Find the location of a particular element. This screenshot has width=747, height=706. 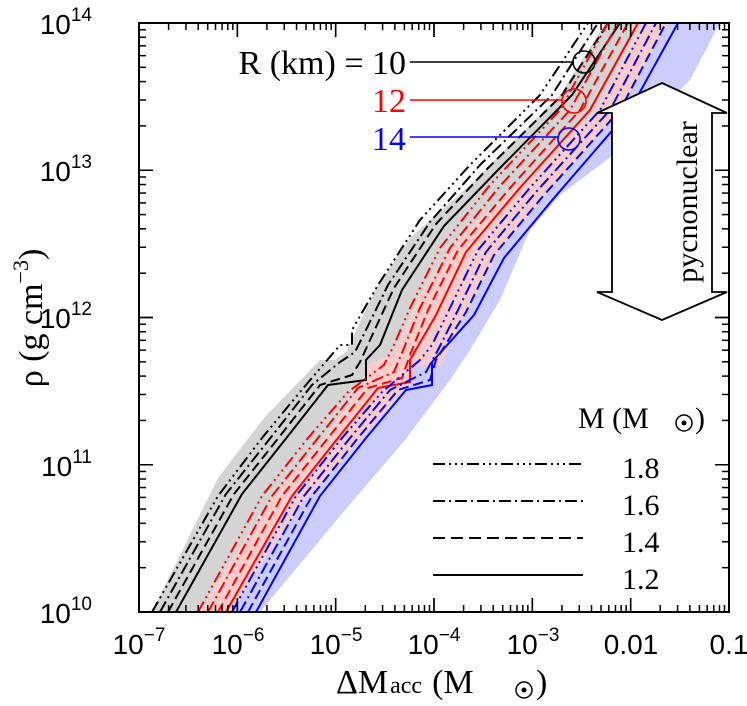

x-axis-label: ΔMacc (M ) is located at coordinates (441, 682).